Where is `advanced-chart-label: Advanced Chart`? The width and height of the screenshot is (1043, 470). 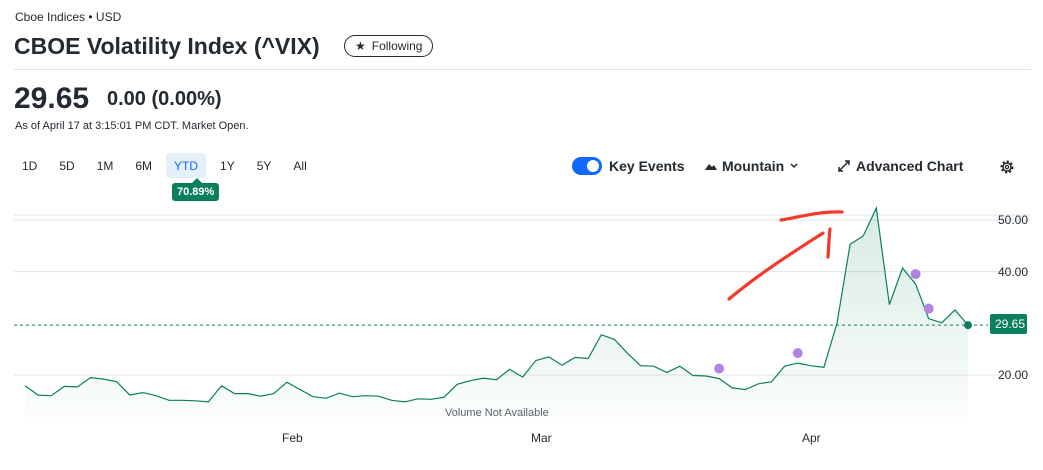 advanced-chart-label: Advanced Chart is located at coordinates (910, 166).